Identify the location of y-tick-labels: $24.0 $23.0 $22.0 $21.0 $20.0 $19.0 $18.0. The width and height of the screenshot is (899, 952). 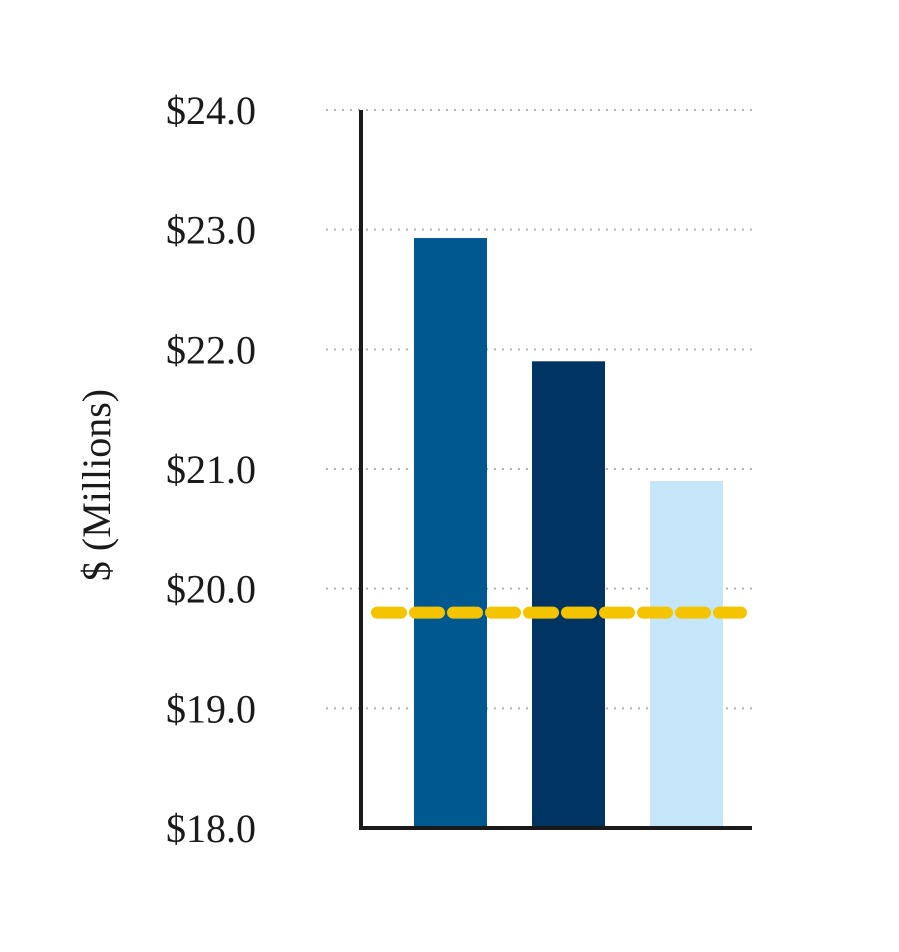
(211, 469).